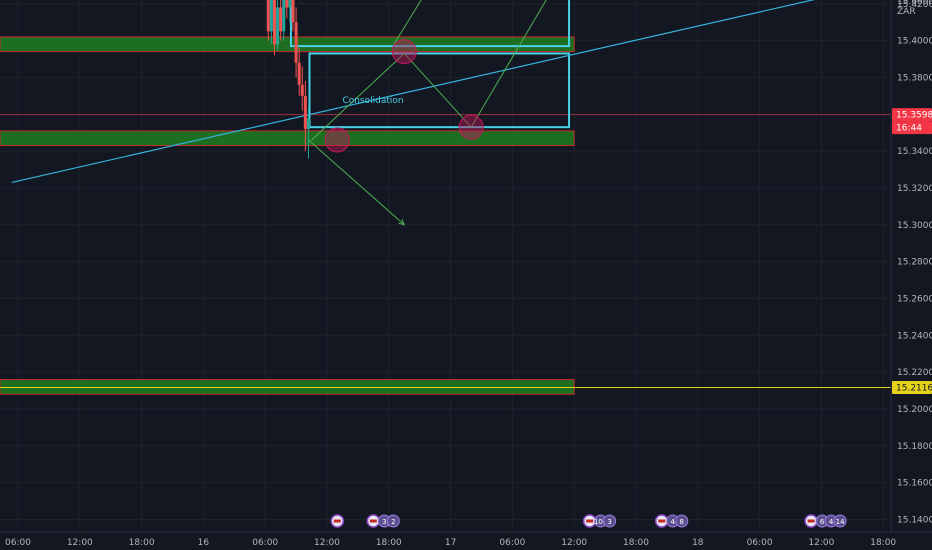 The width and height of the screenshot is (932, 550). What do you see at coordinates (914, 152) in the screenshot?
I see `price-tick-label: 15.34000` at bounding box center [914, 152].